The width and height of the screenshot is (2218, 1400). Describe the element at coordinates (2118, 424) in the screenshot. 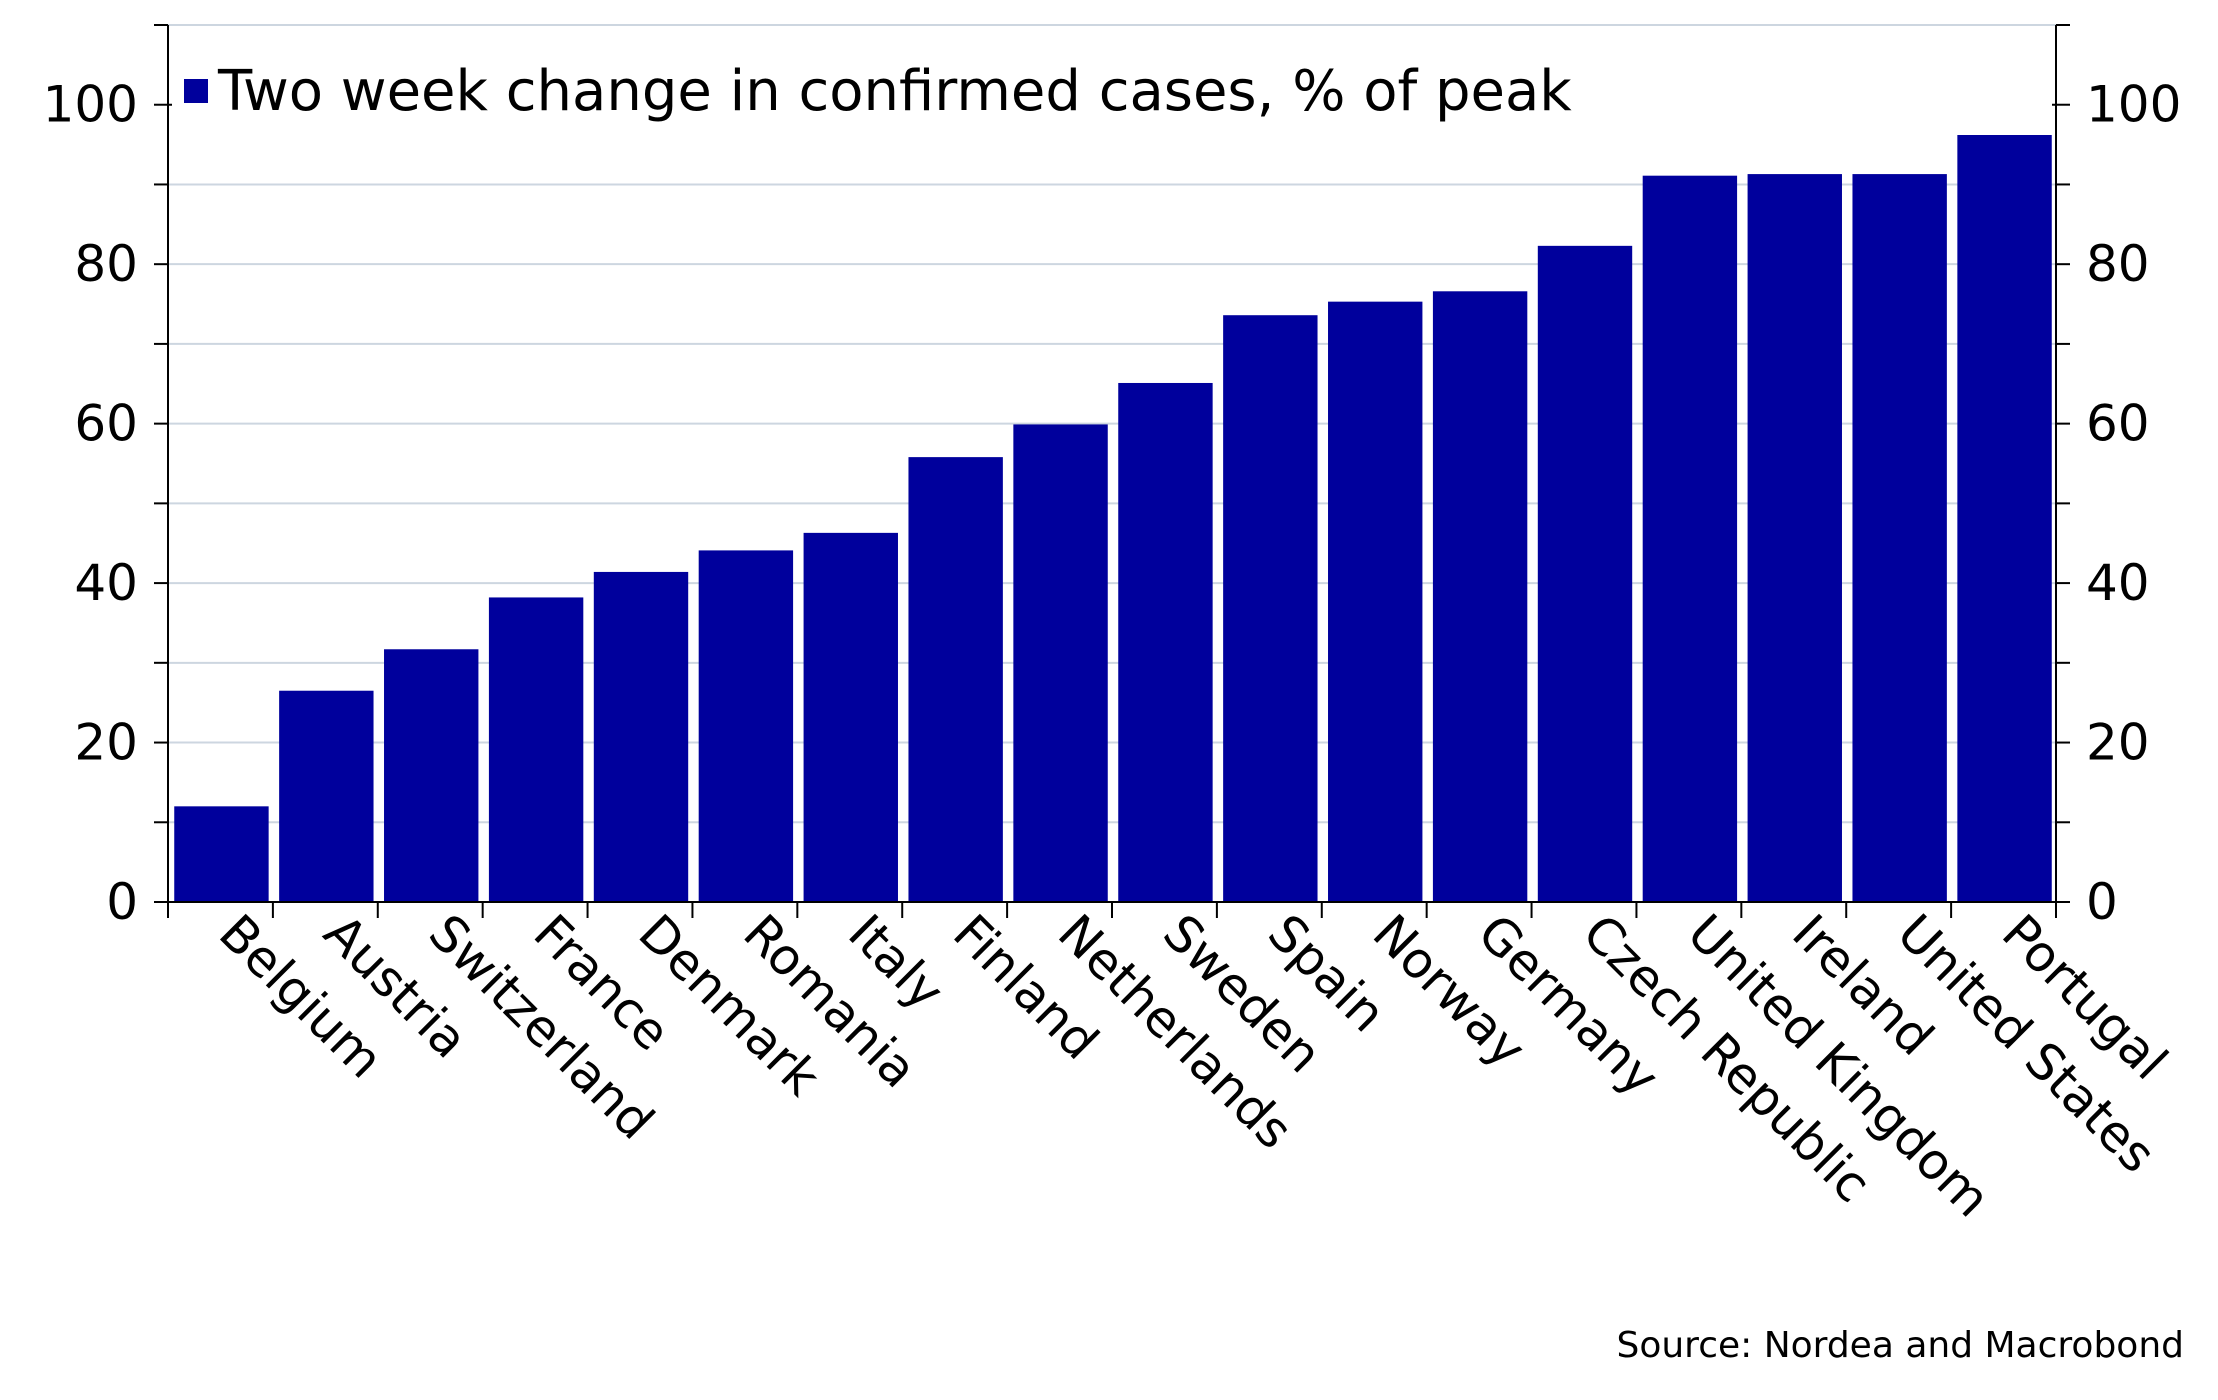

I see `y-tick-label-right: 60` at that location.